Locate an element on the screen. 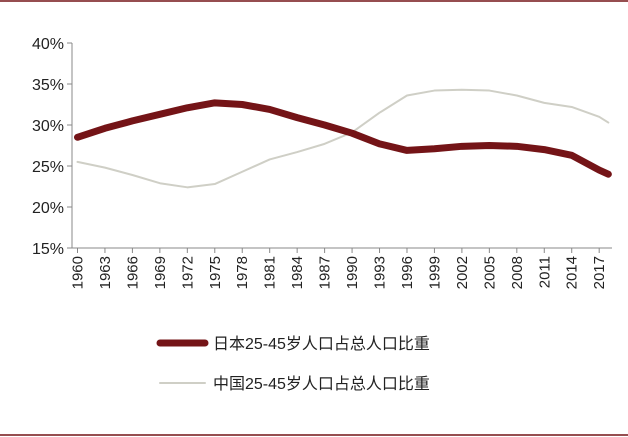 This screenshot has width=628, height=437. y-tick-label: 25% is located at coordinates (48, 167).